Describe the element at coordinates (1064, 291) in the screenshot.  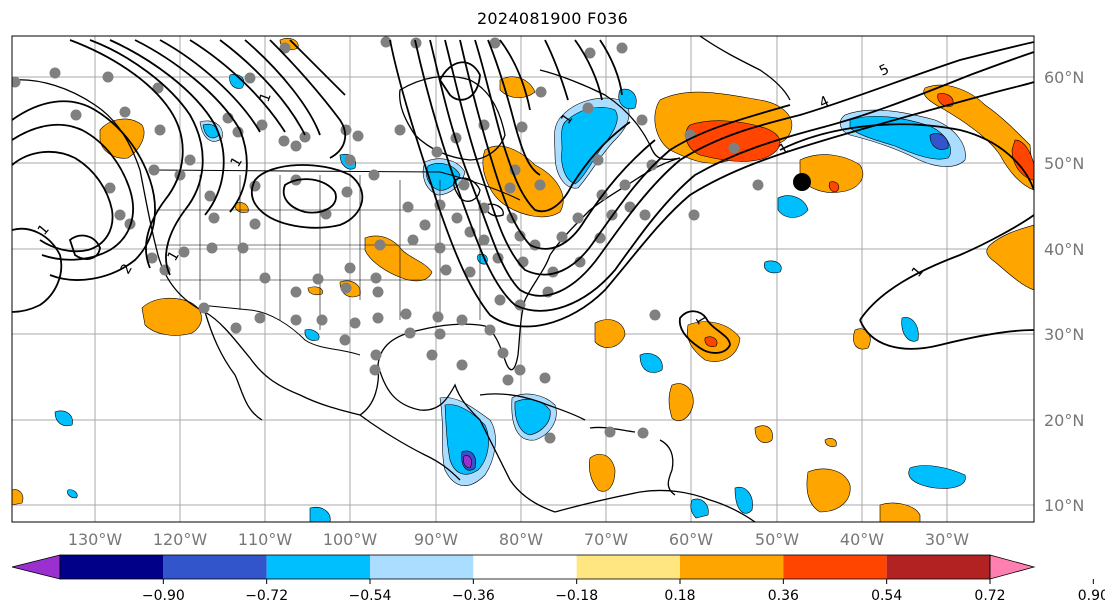
I see `latitude-labels: 60°N 50°N 40°N 30°N 20°N 10°N` at that location.